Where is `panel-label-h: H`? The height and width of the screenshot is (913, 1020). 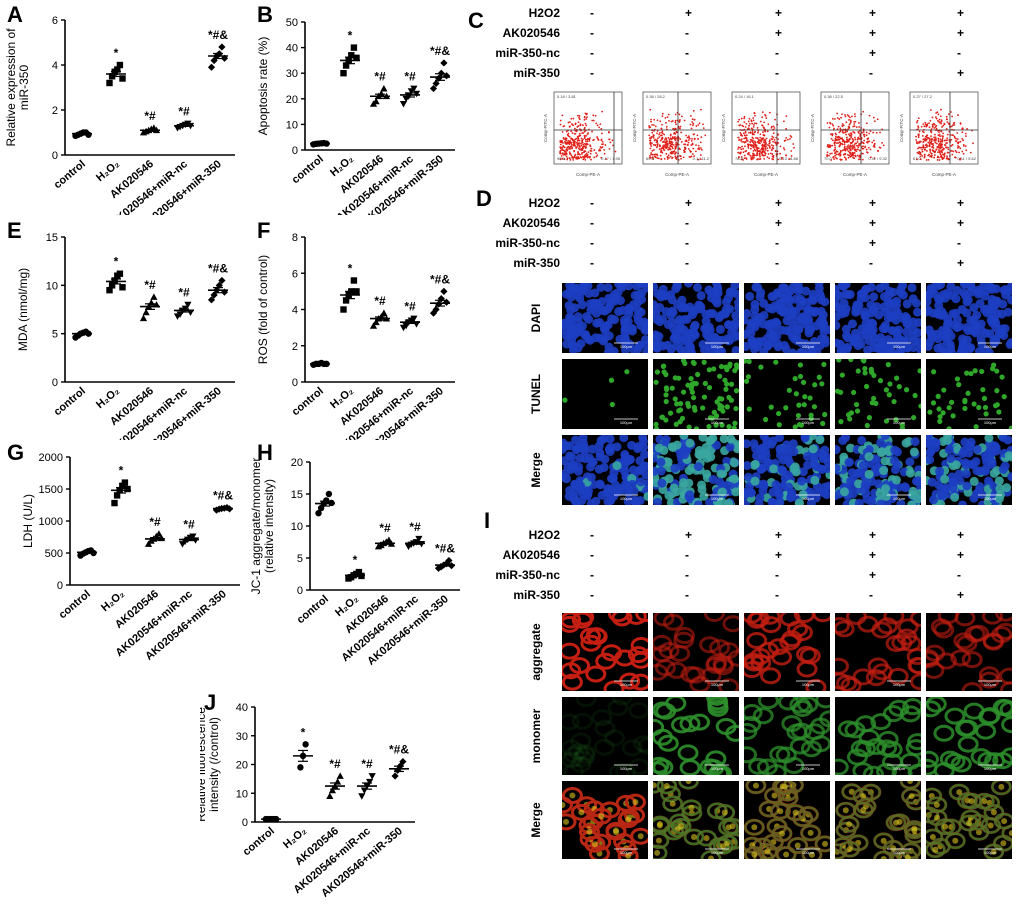 panel-label-h: H is located at coordinates (265, 452).